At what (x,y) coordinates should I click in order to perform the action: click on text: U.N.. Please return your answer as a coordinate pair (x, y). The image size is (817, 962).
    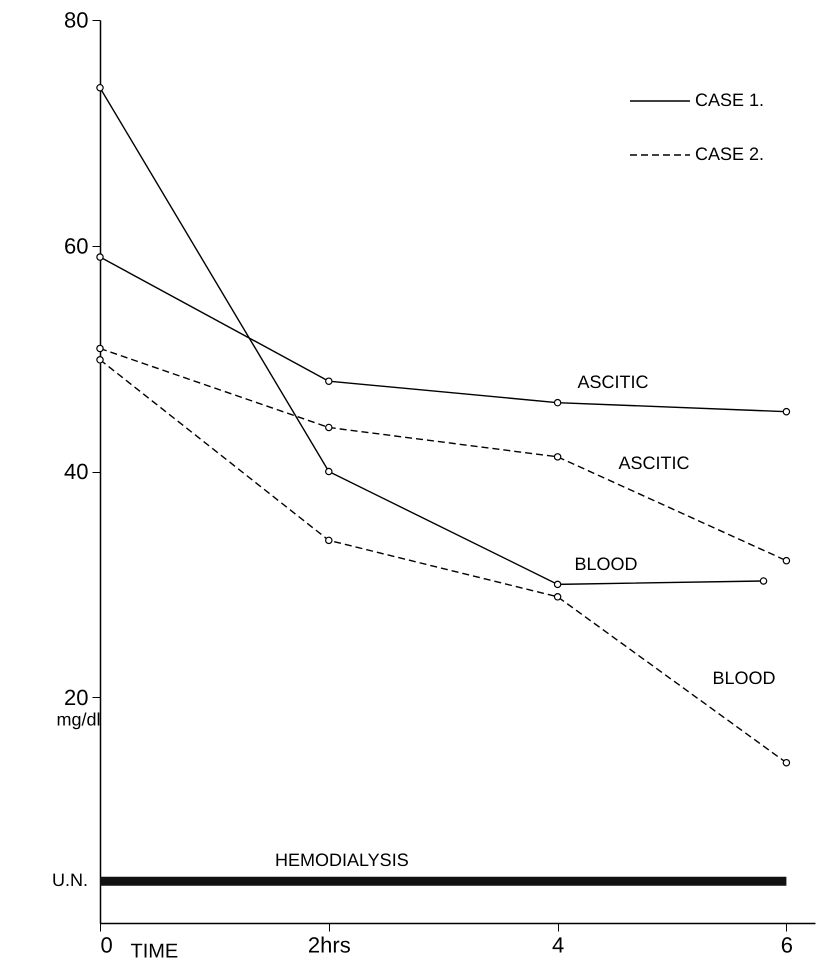
    Looking at the image, I should click on (70, 880).